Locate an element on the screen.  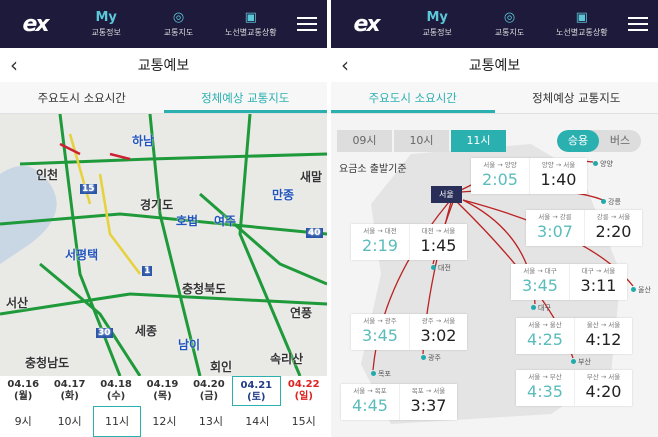
inbound: 울산 → 서울 4:12 is located at coordinates (603, 336).